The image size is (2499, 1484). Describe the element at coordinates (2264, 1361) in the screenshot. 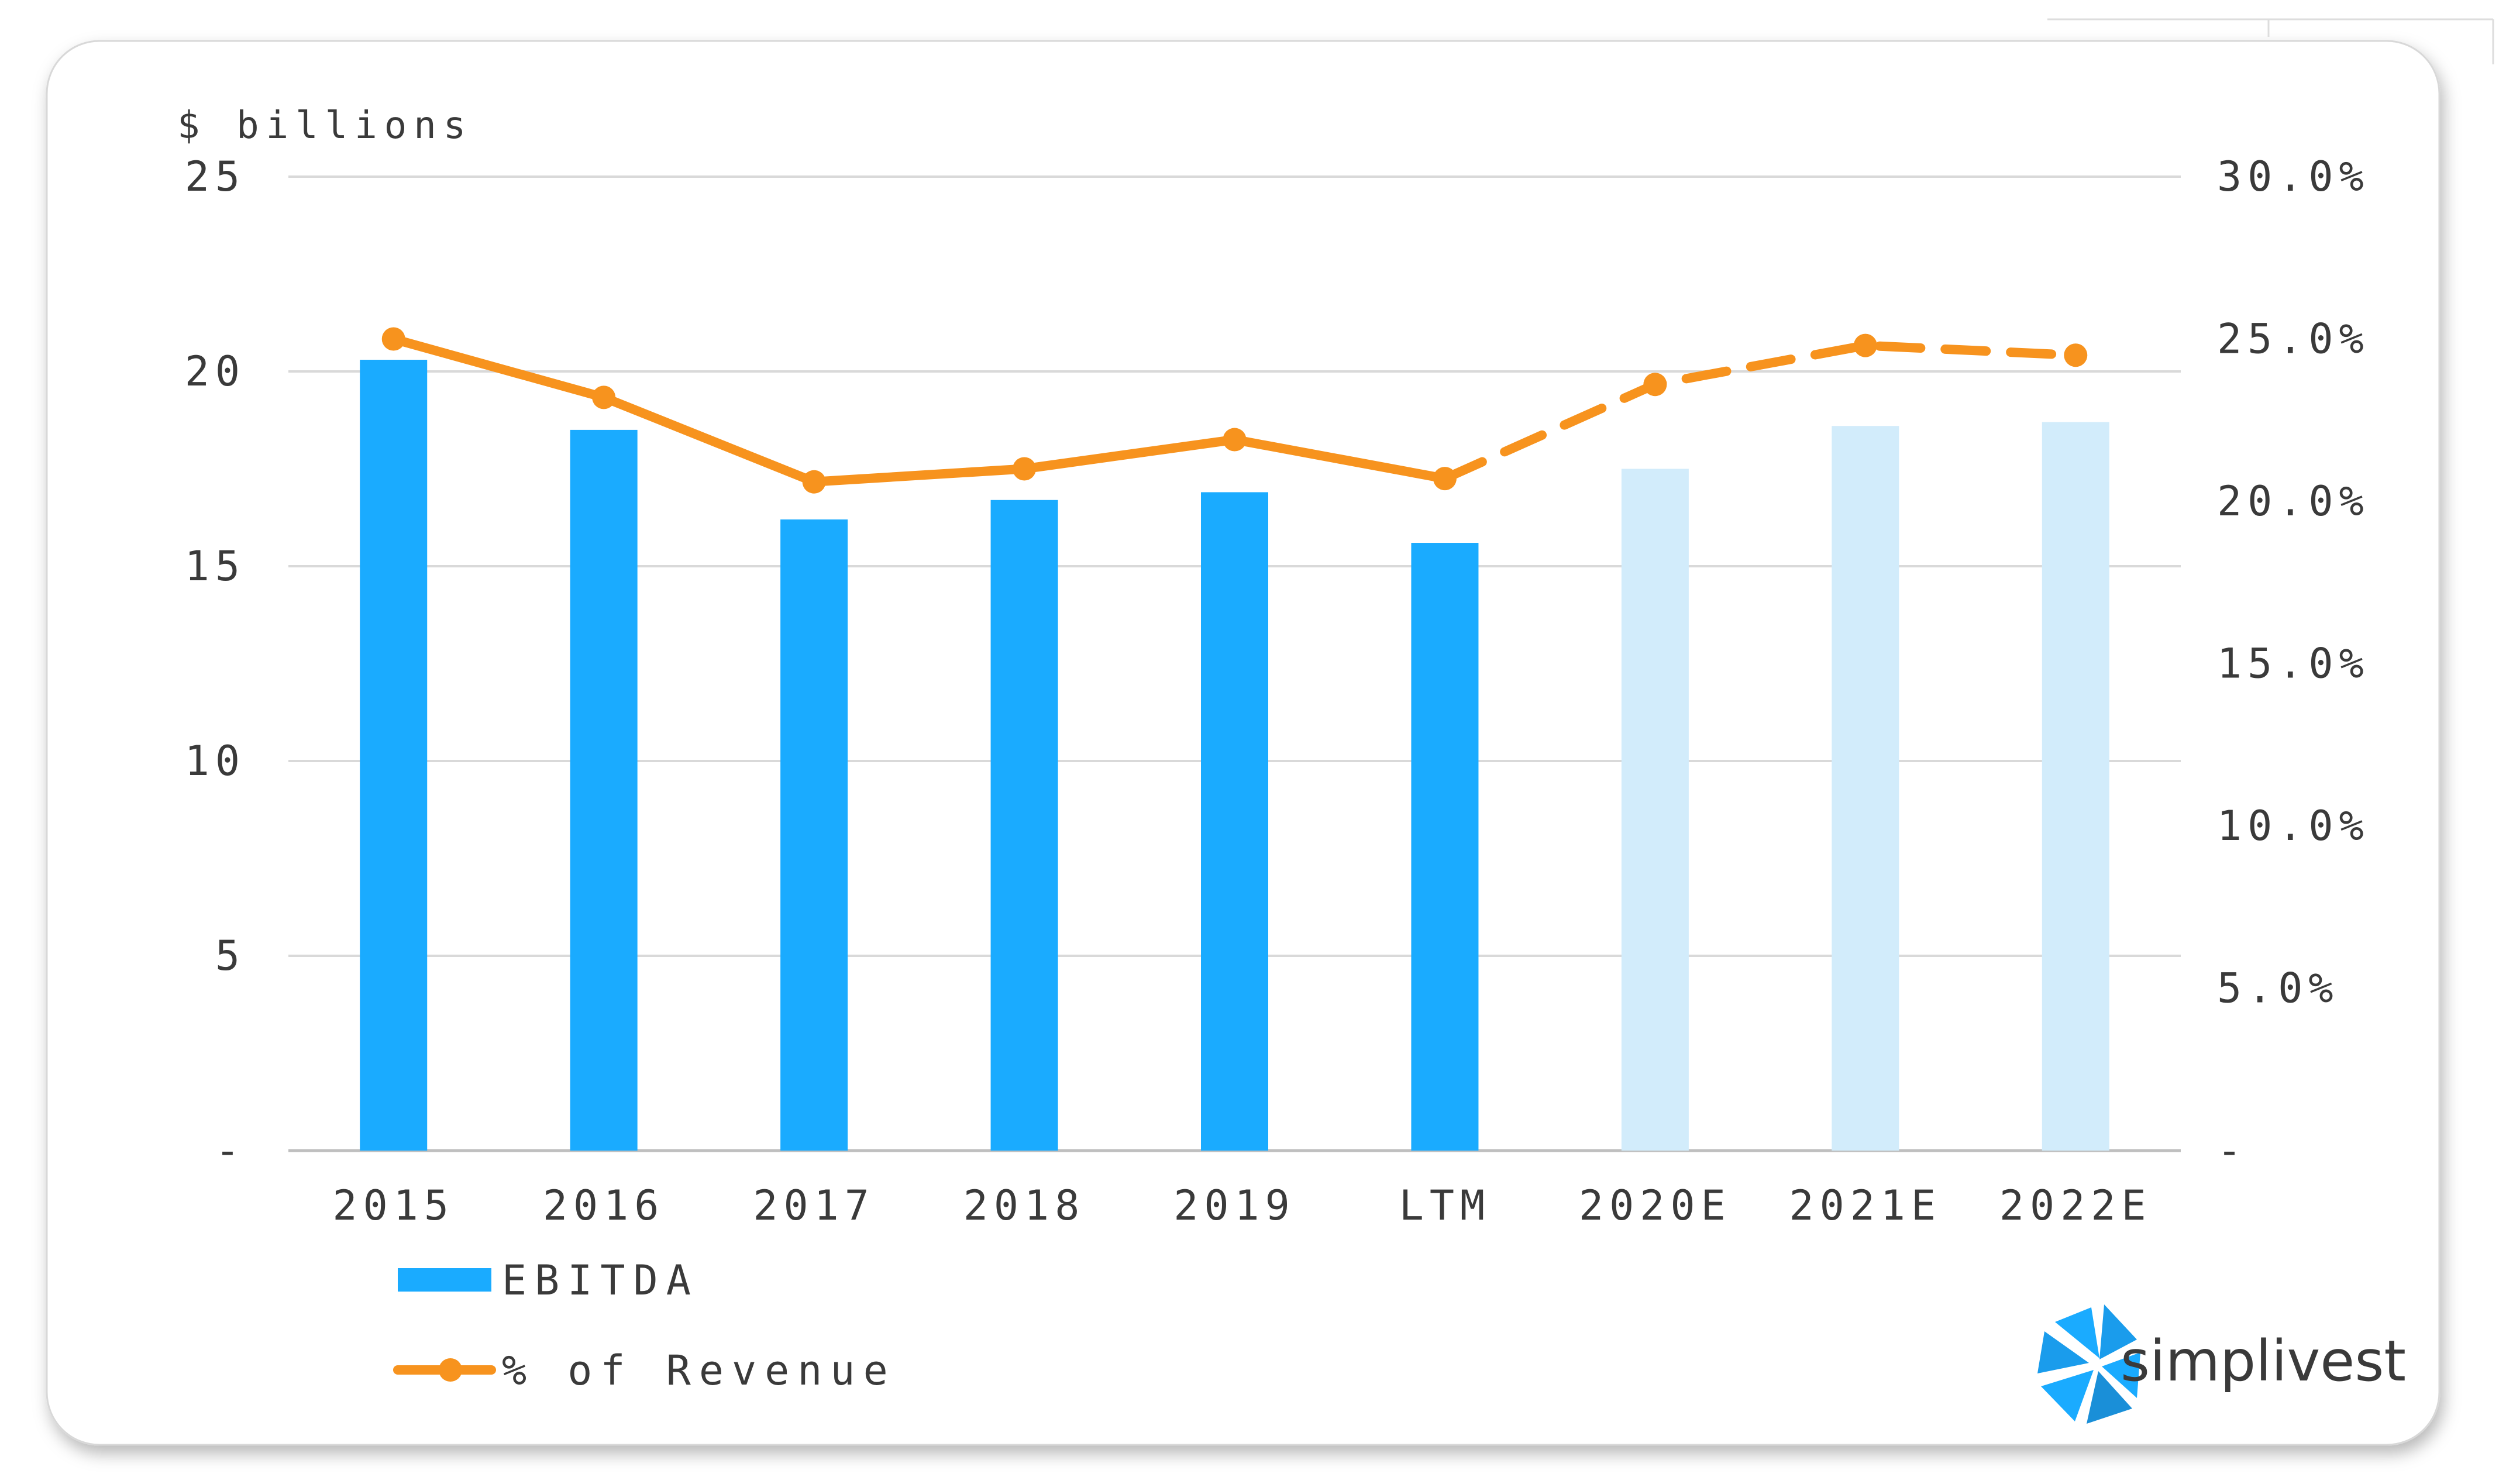

I see `brand-name: simplivest` at that location.